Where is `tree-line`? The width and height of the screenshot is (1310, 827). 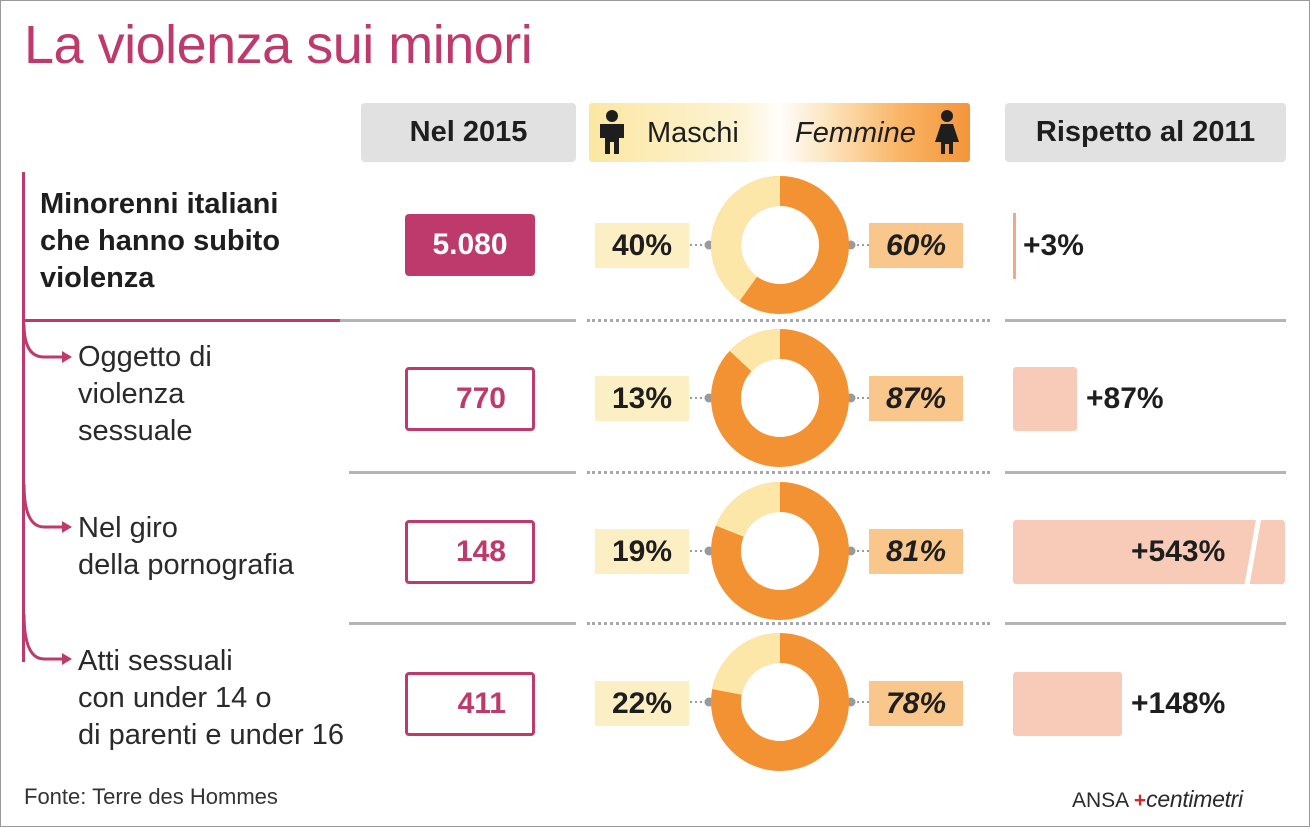 tree-line is located at coordinates (23, 417).